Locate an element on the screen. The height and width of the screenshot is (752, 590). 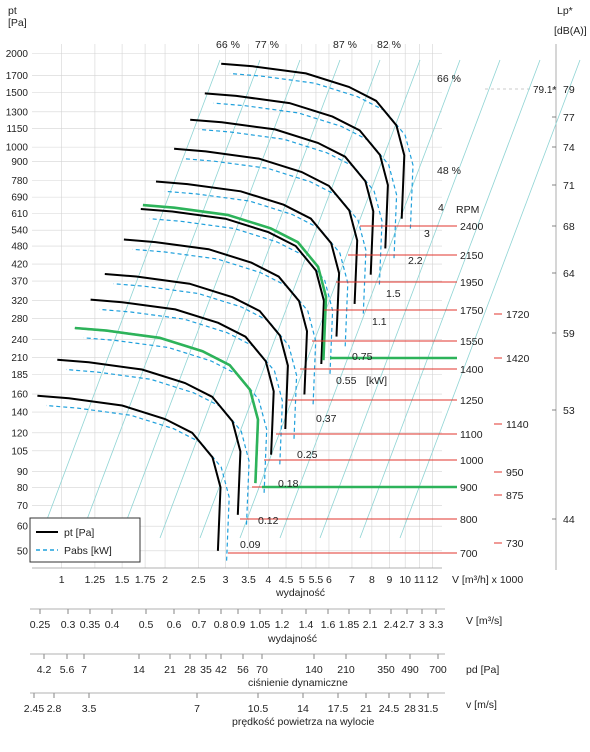
left-tick-label: 60 is located at coordinates (23, 527).